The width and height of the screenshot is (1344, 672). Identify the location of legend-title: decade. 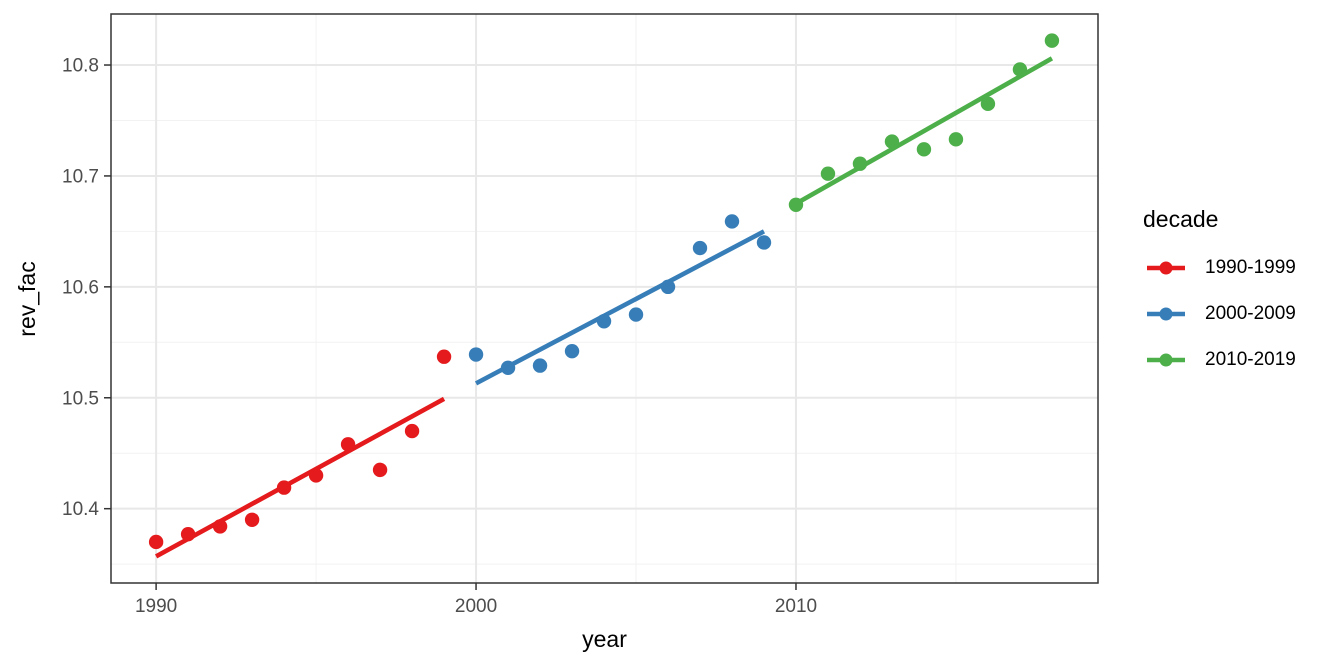
(1181, 219).